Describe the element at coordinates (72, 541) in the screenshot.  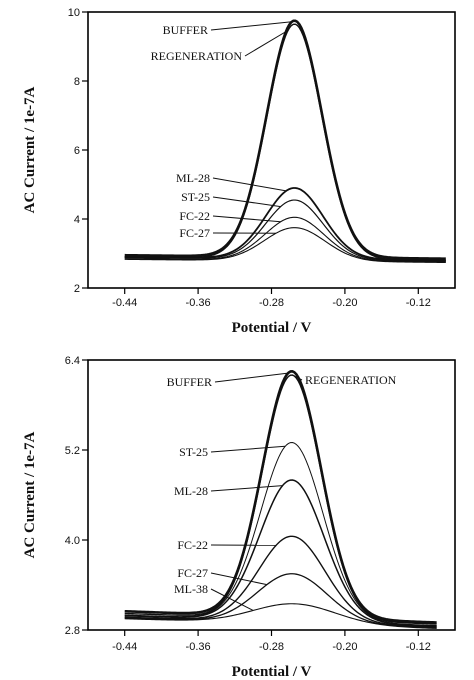
I see `y-tick-label: 4.0` at that location.